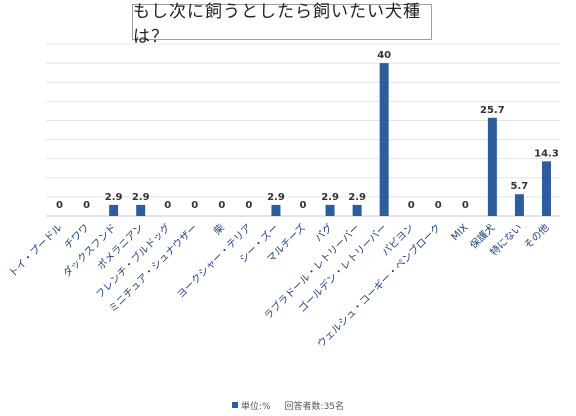  I want to click on x-tick-label: トイ・プードル, so click(36, 251).